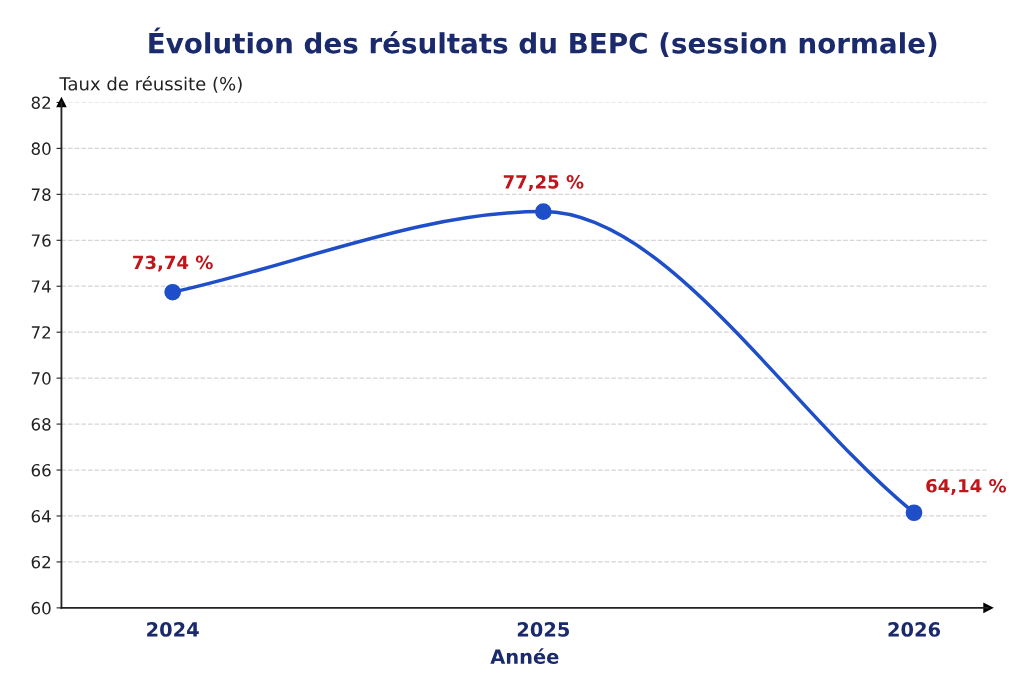 This screenshot has width=1024, height=683. I want to click on y-tick-label: 60, so click(41, 608).